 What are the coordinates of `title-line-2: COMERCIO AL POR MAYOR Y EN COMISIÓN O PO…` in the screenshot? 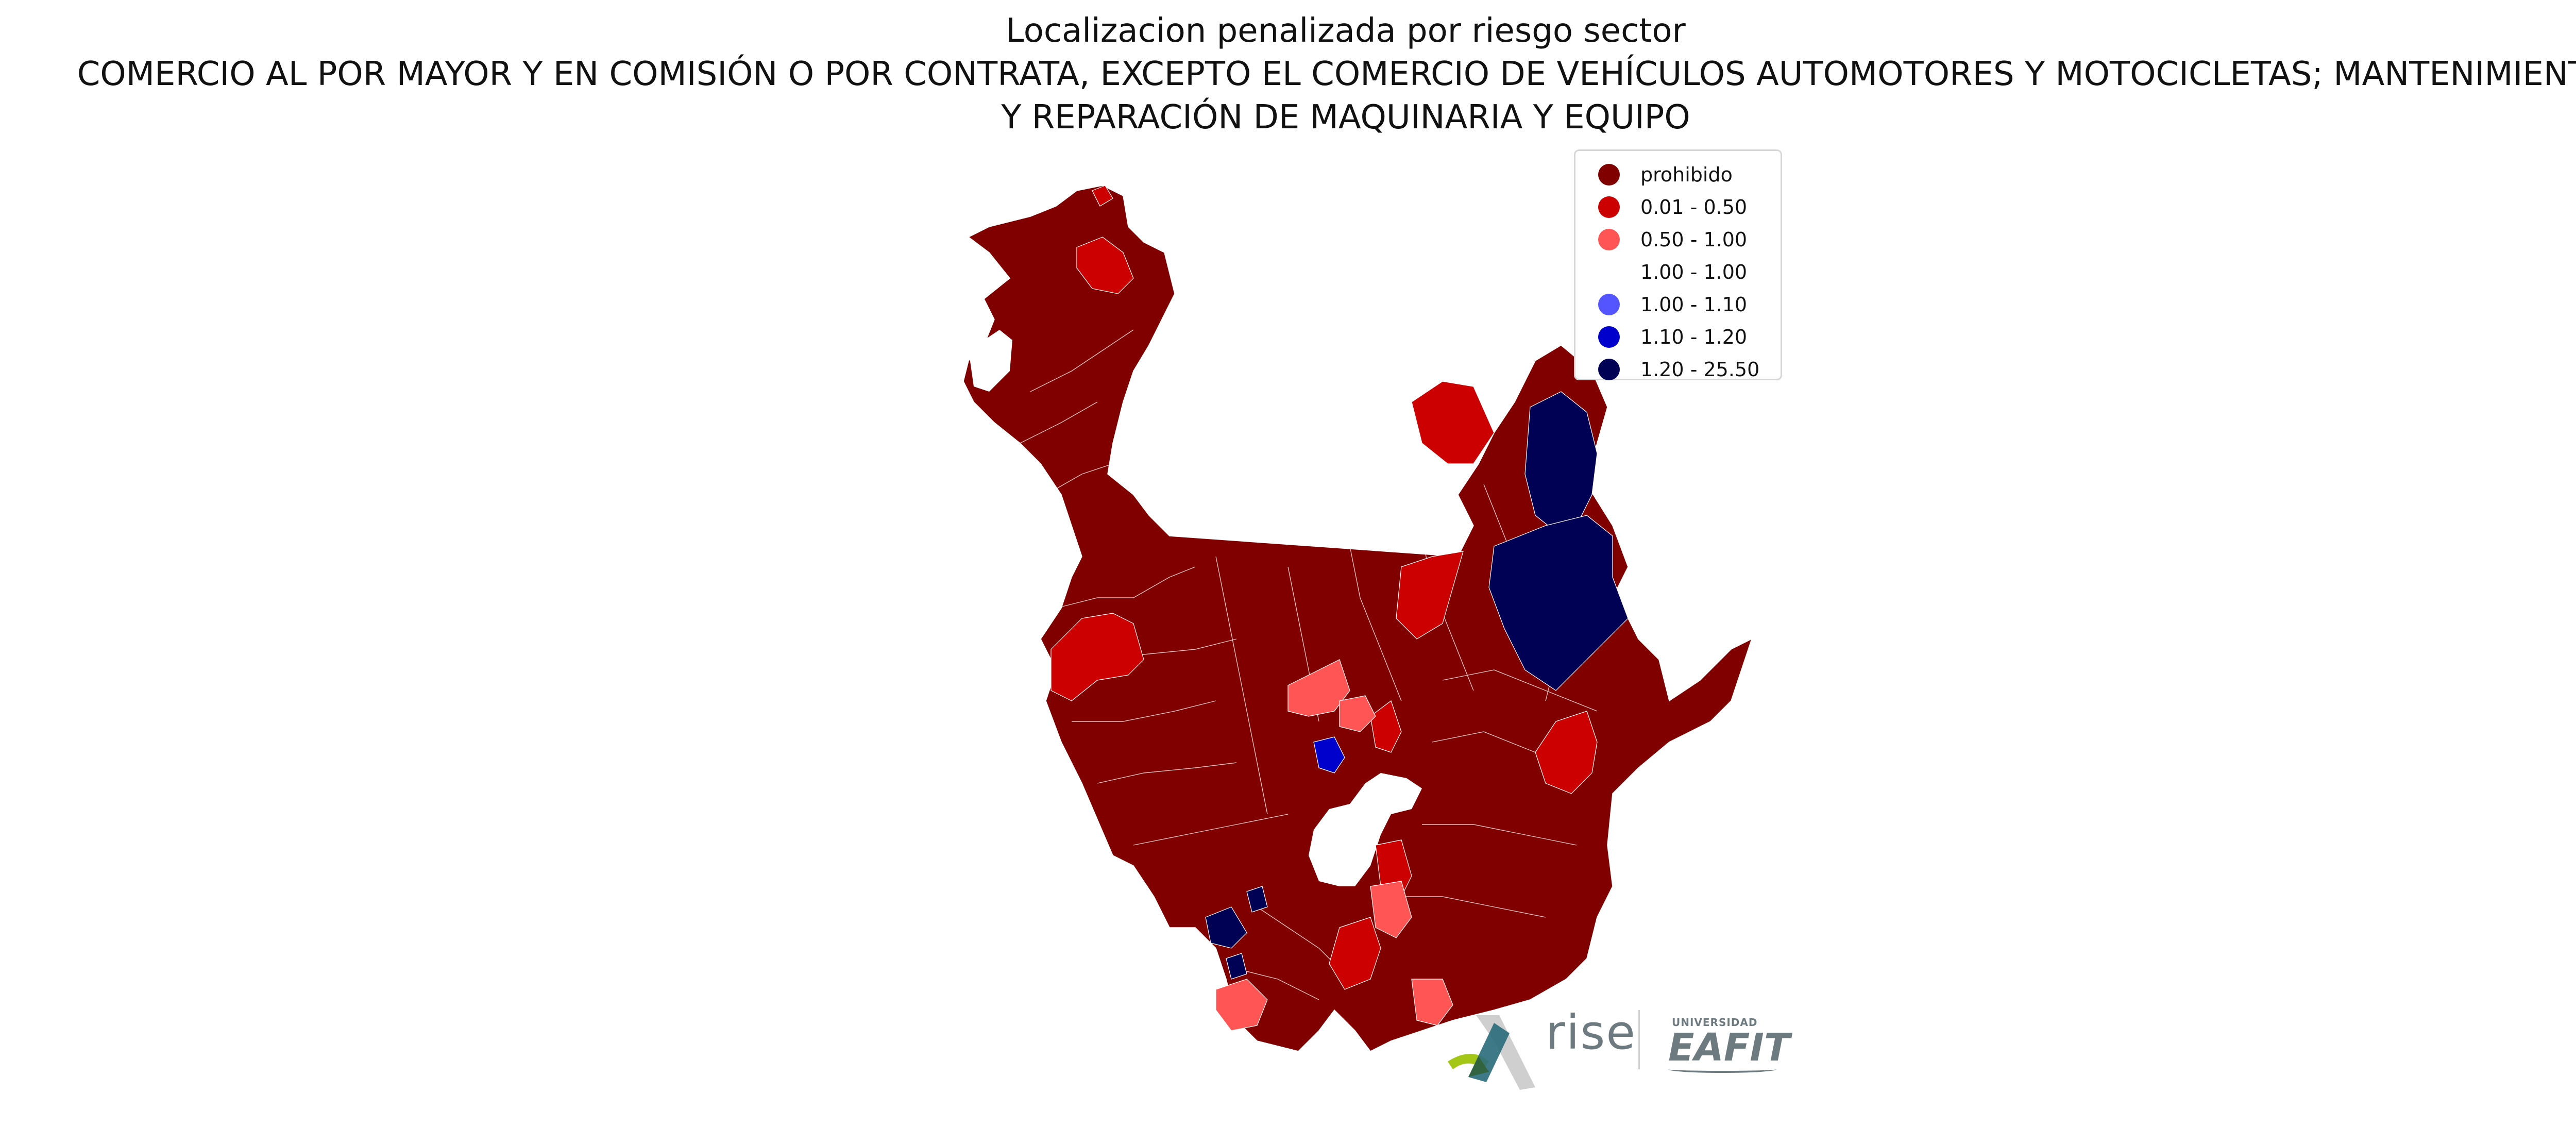 It's located at (1326, 74).